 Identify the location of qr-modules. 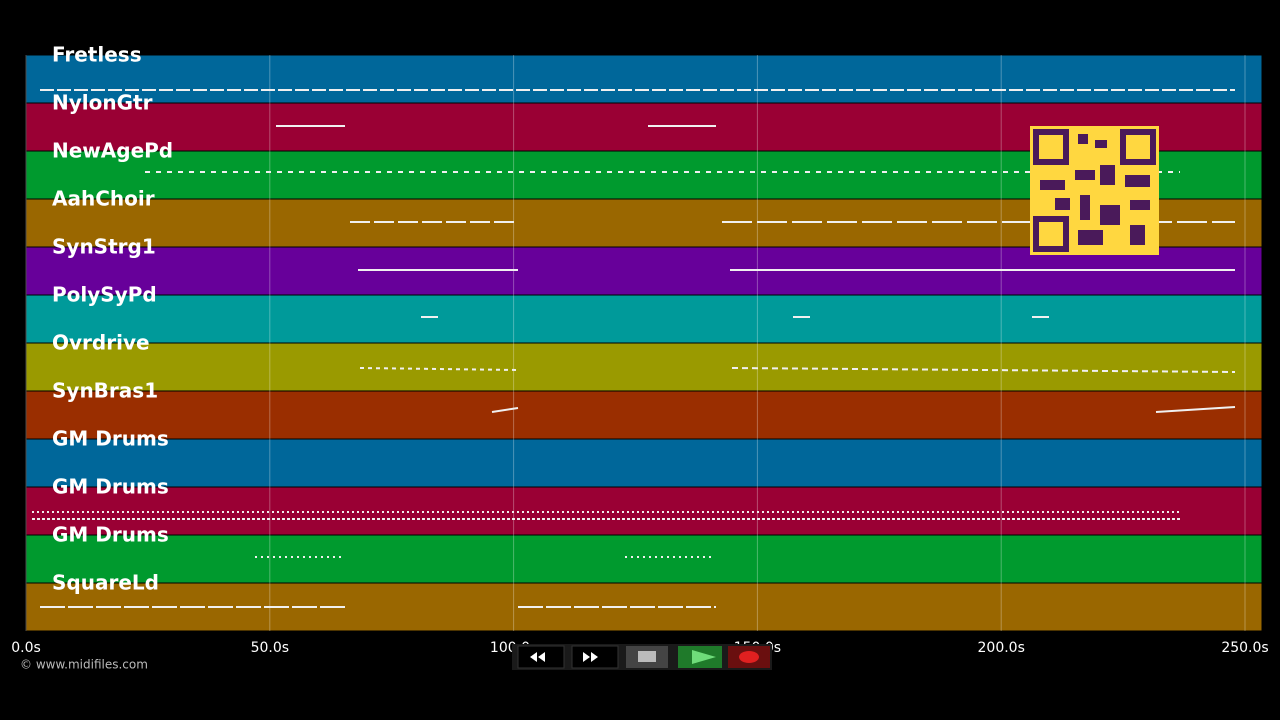
(1095, 189).